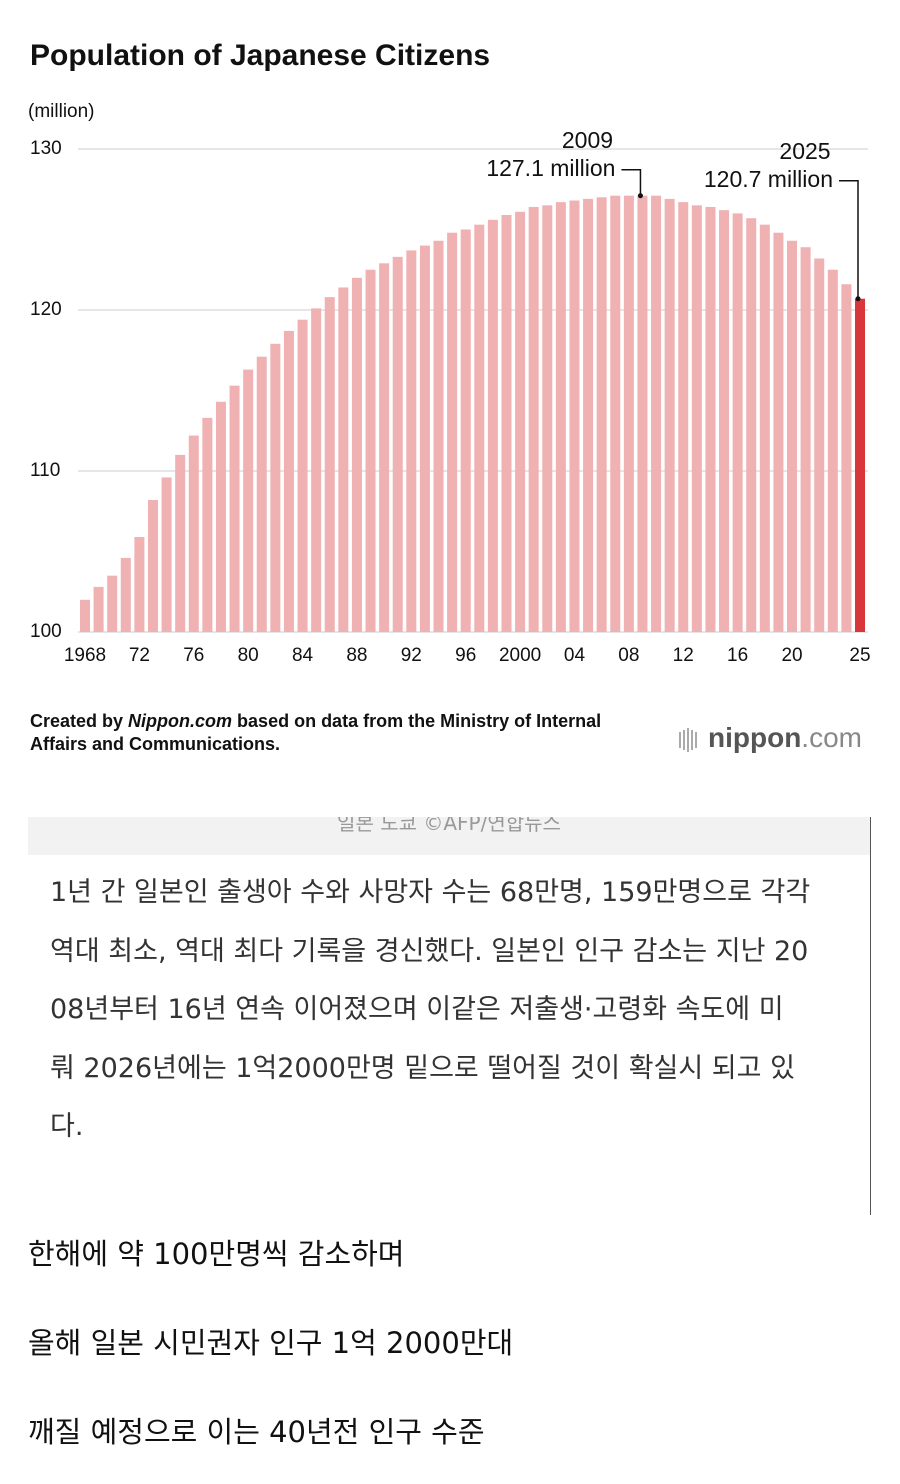 This screenshot has height=1484, width=900. What do you see at coordinates (587, 140) in the screenshot?
I see `annotation-year: 2009` at bounding box center [587, 140].